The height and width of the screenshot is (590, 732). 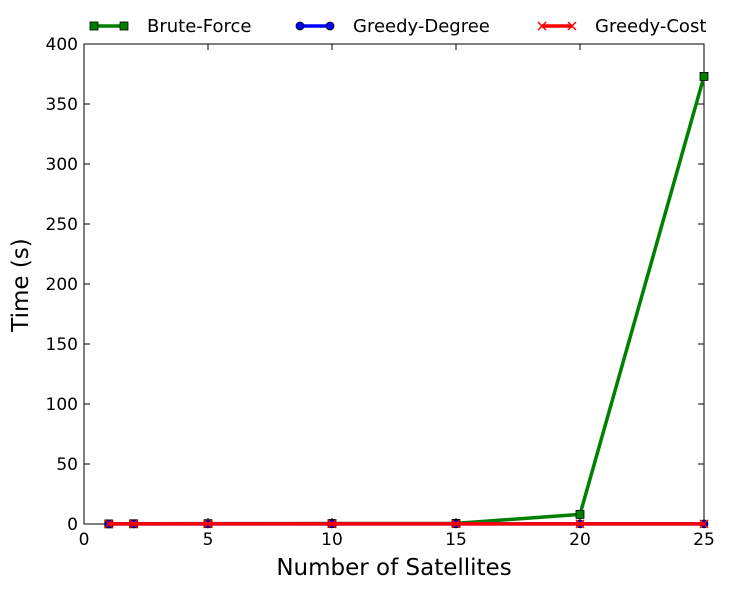 What do you see at coordinates (62, 285) in the screenshot?
I see `y-tick-label: 200` at bounding box center [62, 285].